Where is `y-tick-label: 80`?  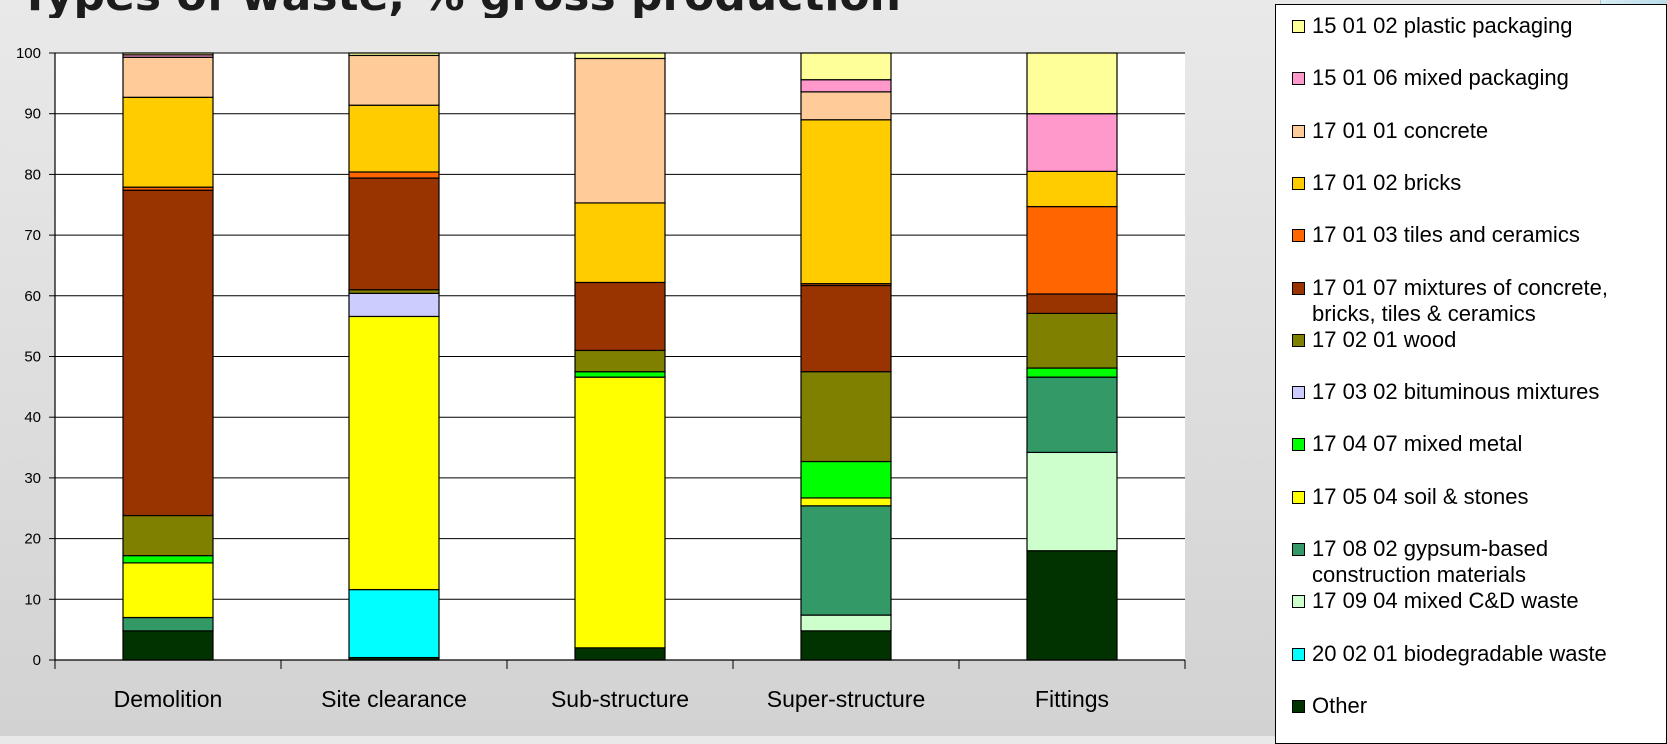 y-tick-label: 80 is located at coordinates (32, 174).